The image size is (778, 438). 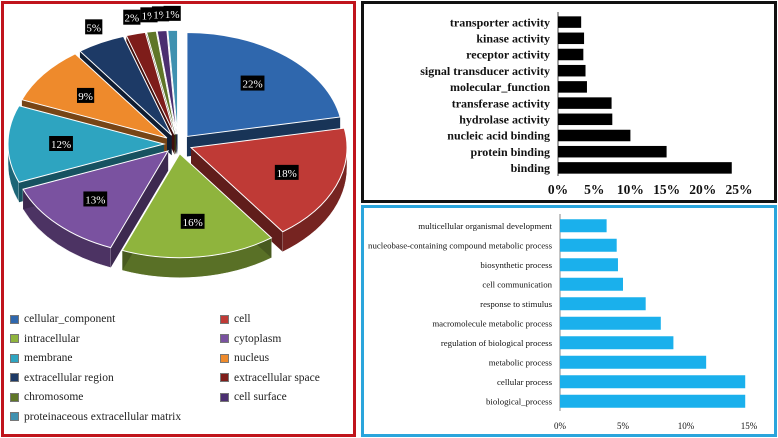 I want to click on legend-item: intracellular, so click(x=45, y=339).